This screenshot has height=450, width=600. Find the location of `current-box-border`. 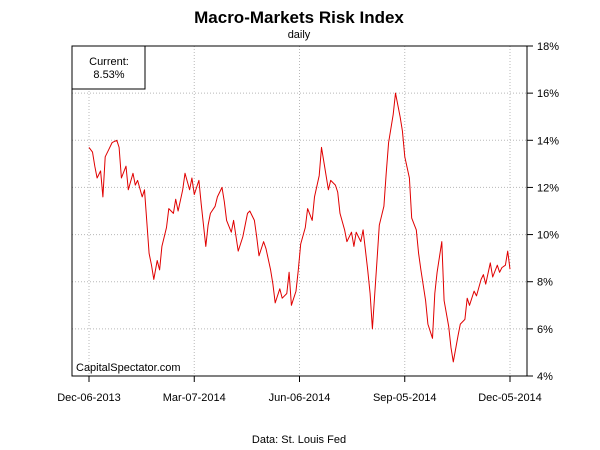

current-box-border is located at coordinates (108, 67).